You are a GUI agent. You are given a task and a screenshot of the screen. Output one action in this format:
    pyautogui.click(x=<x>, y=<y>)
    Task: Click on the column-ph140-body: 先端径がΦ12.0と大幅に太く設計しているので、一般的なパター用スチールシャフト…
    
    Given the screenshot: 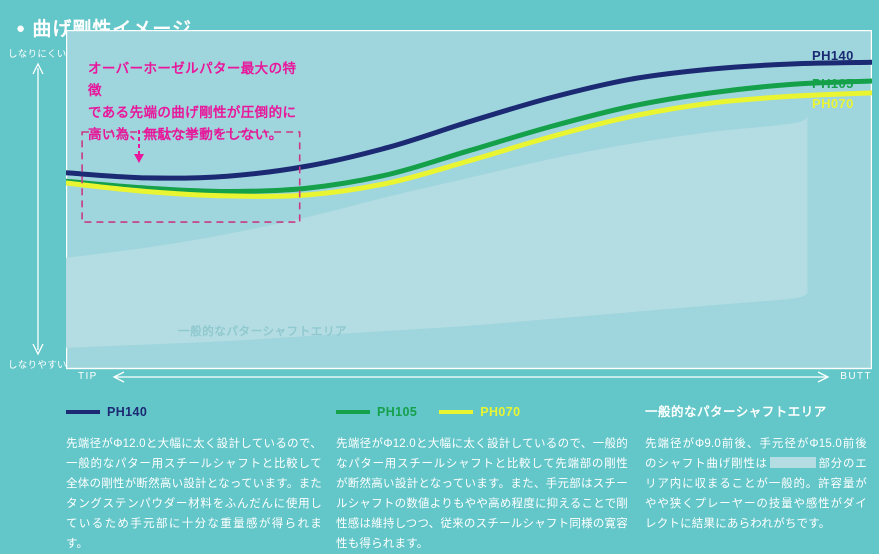 What is the action you would take?
    pyautogui.click(x=194, y=494)
    